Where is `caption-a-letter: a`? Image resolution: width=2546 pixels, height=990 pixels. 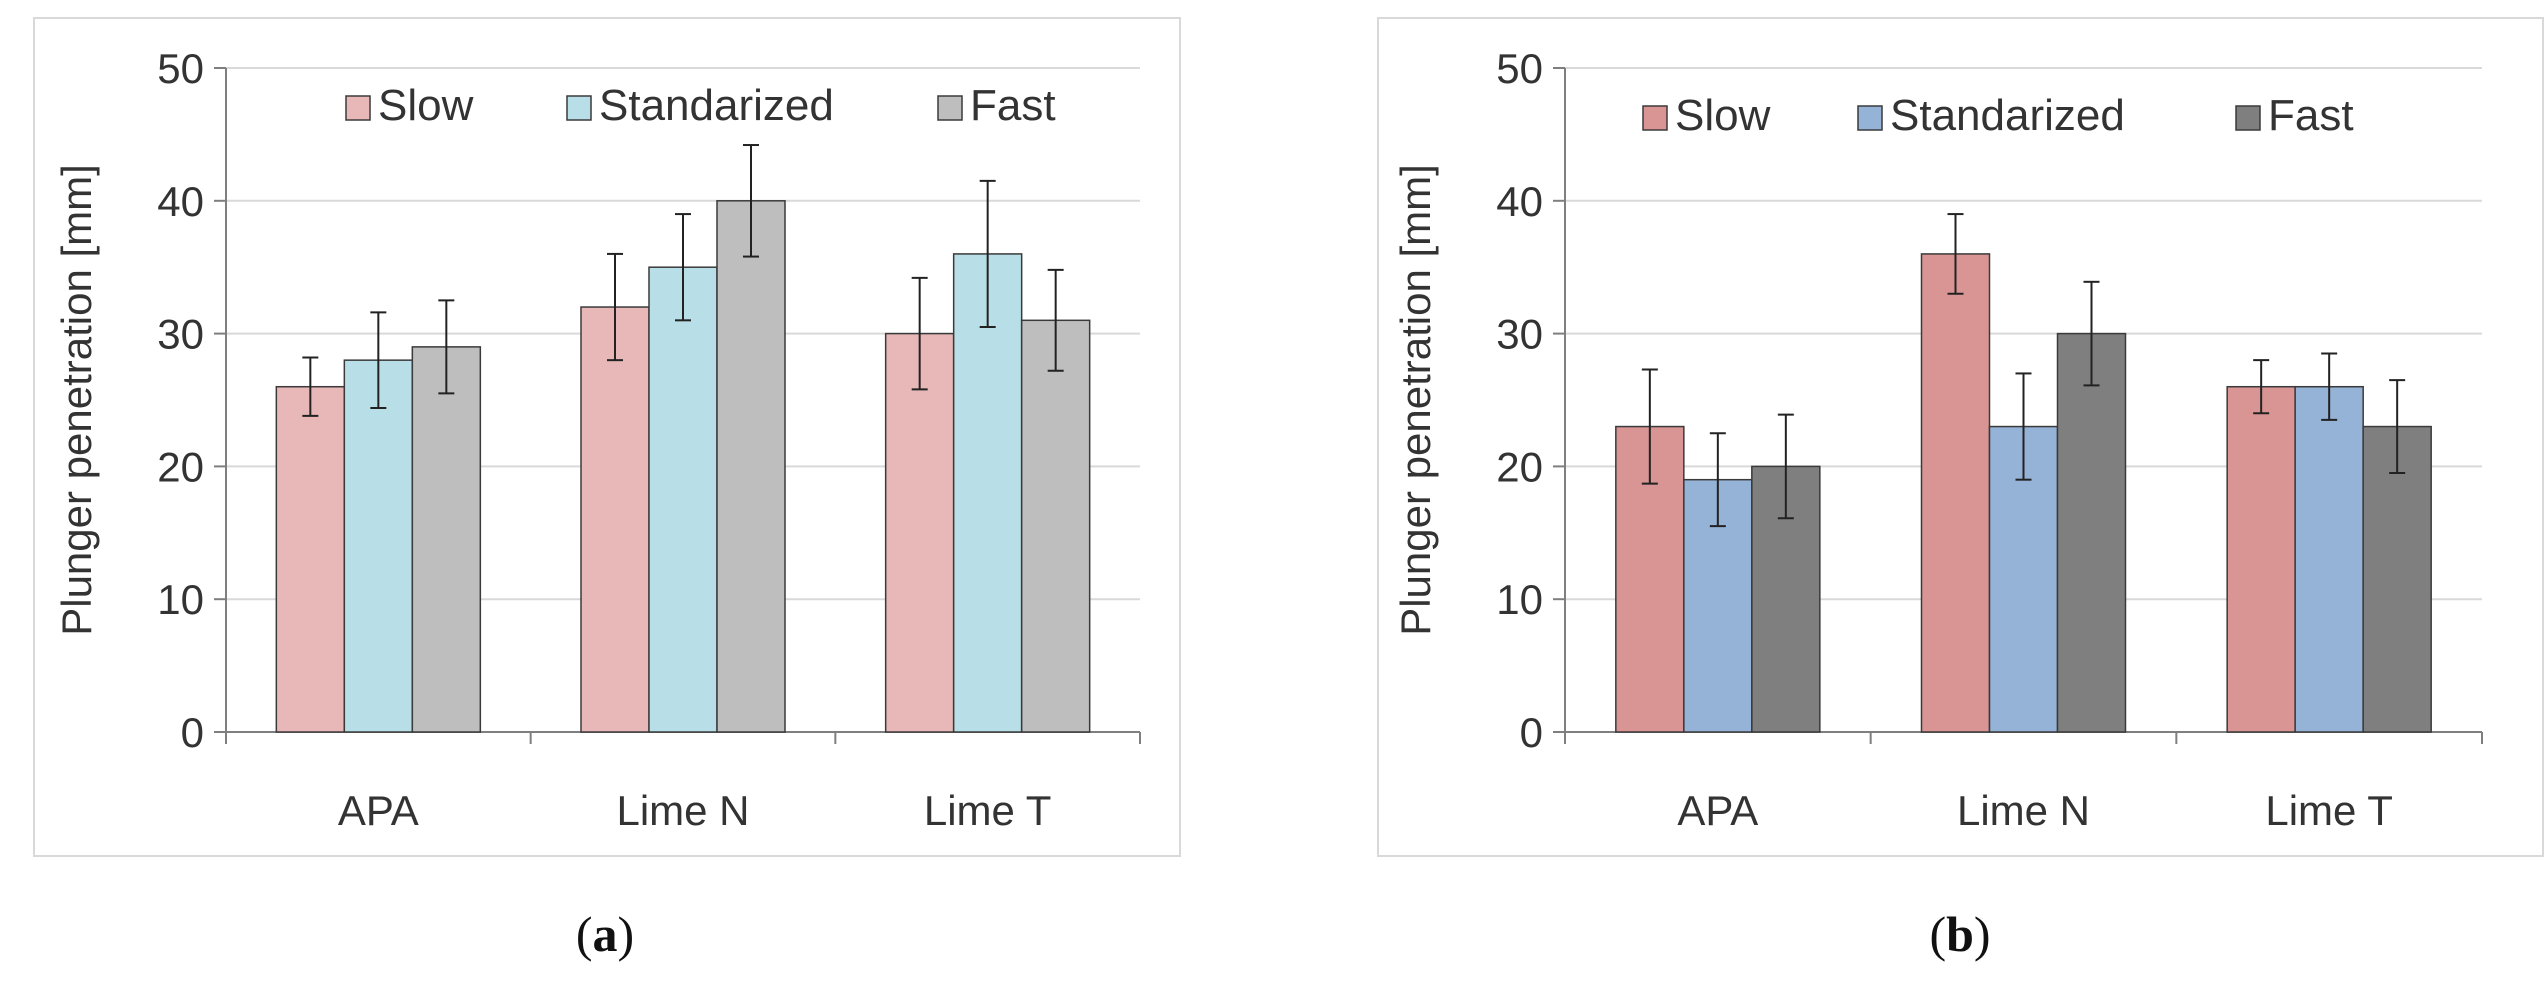 caption-a-letter: a is located at coordinates (605, 934).